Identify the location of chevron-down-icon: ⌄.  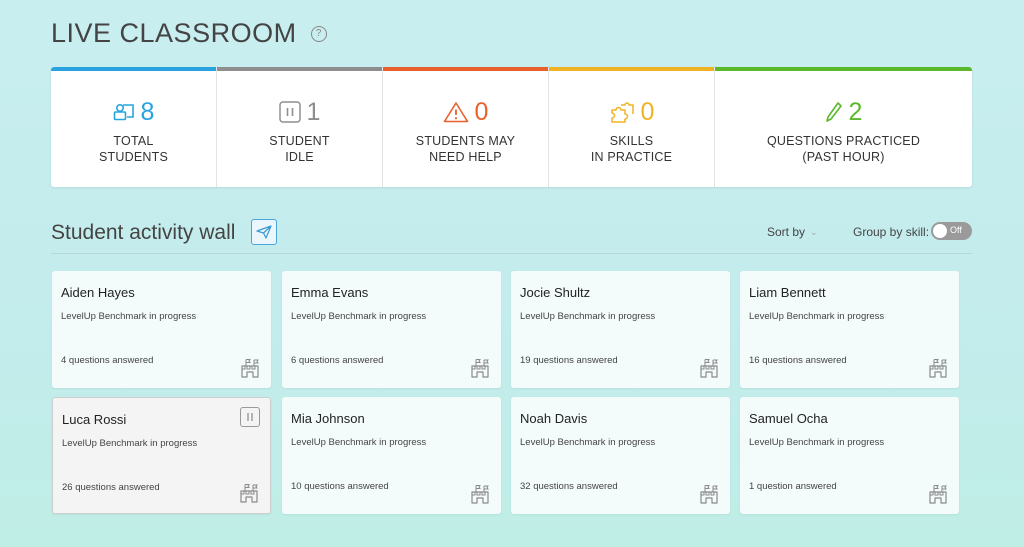
(814, 231).